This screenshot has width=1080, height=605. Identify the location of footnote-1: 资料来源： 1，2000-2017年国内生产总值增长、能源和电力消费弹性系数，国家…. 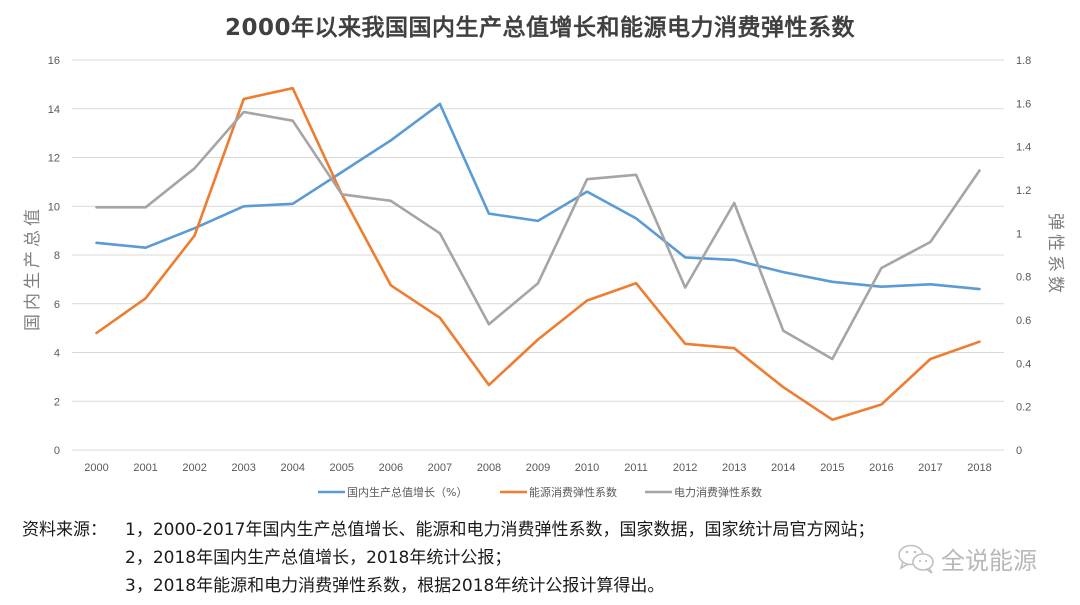
(448, 527).